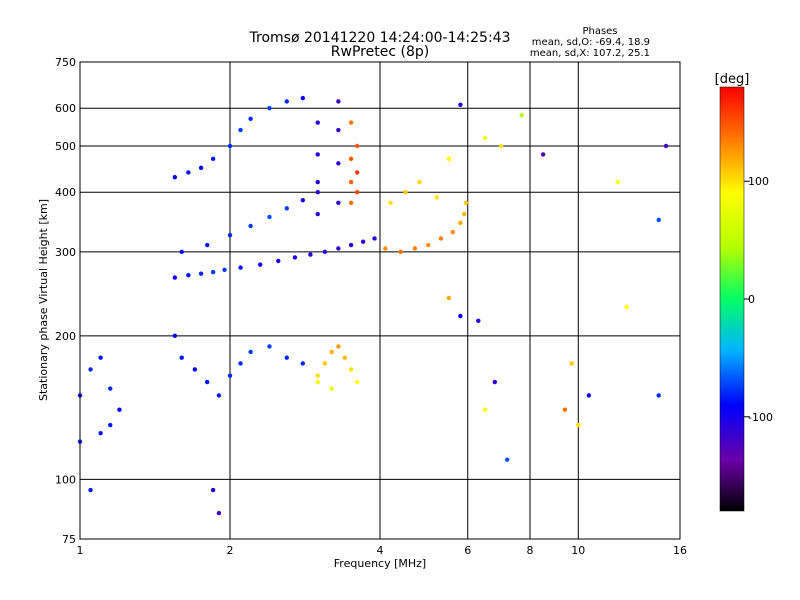 The height and width of the screenshot is (600, 800). Describe the element at coordinates (69, 539) in the screenshot. I see `y-tick-label: 75` at that location.